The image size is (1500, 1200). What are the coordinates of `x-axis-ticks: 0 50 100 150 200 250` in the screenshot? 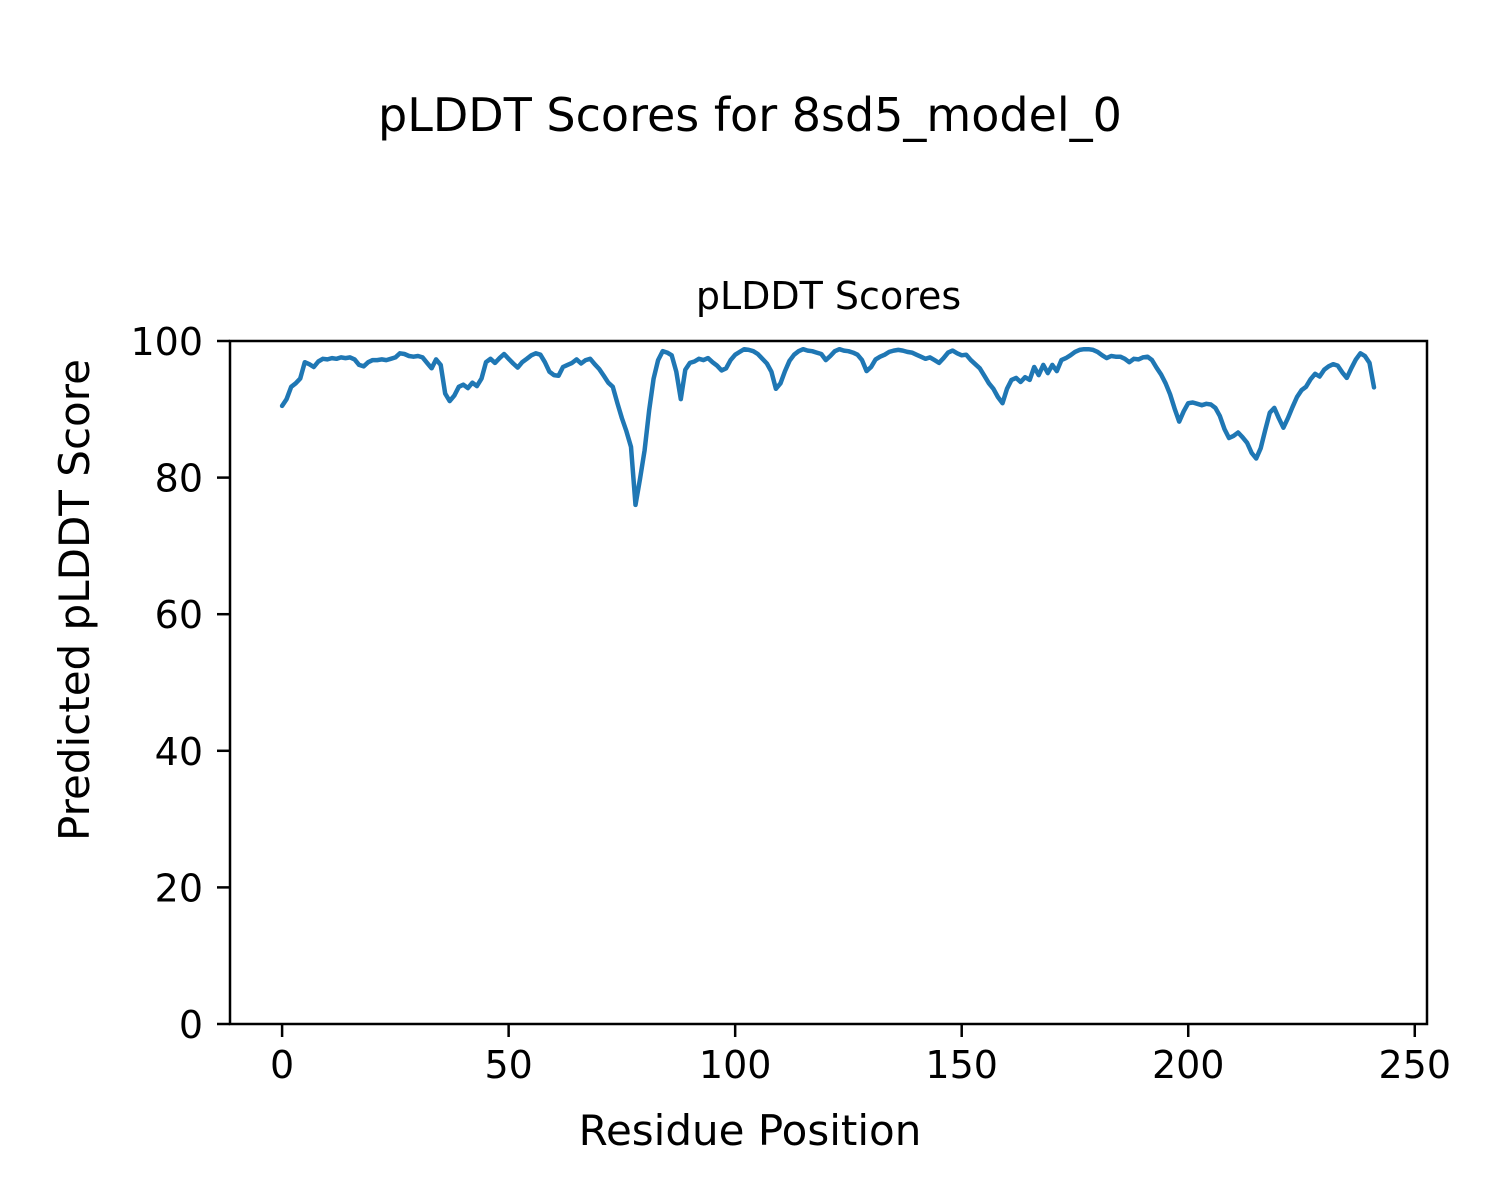 It's located at (860, 1055).